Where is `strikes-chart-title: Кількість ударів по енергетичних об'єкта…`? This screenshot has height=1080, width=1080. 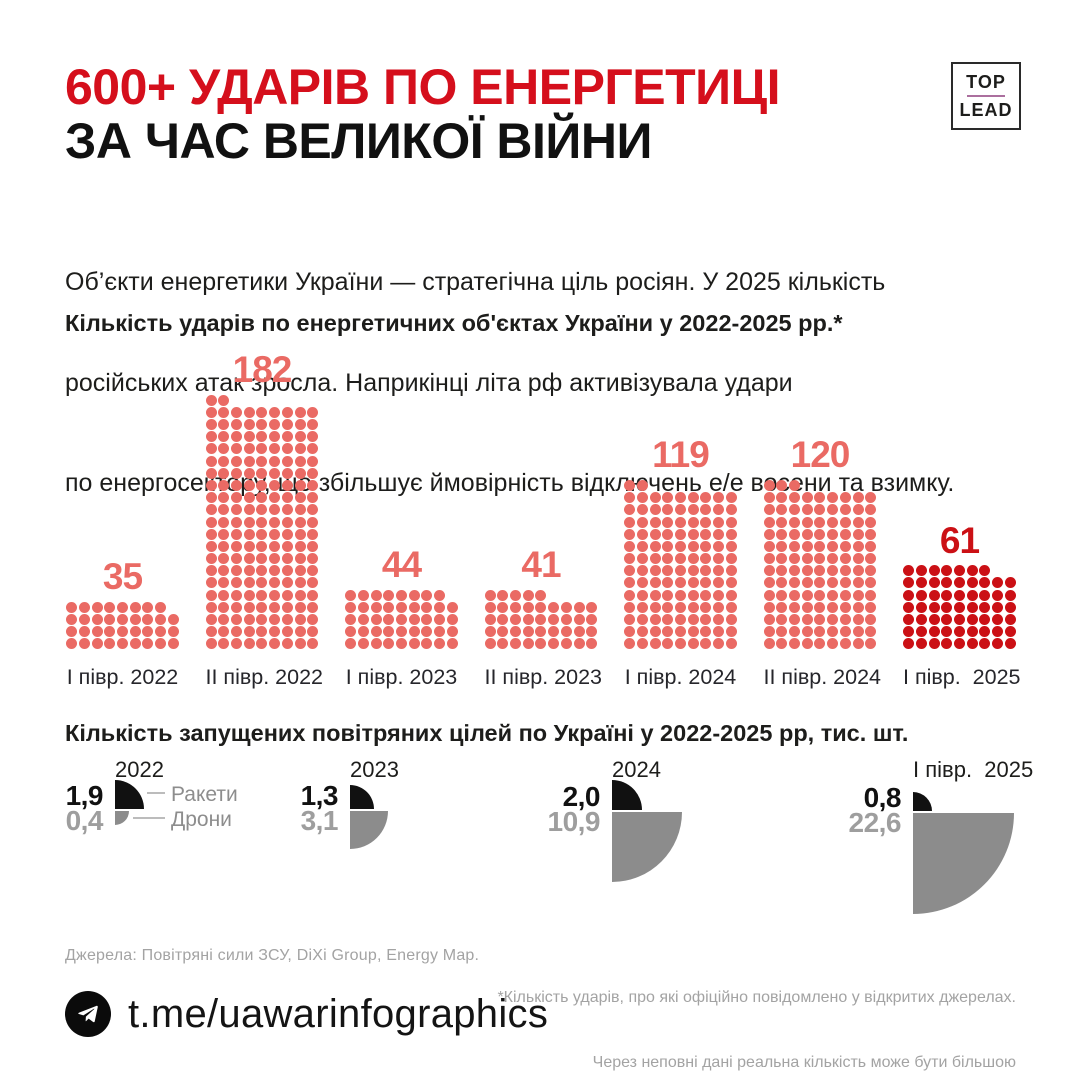 strikes-chart-title: Кількість ударів по енергетичних об'єкта… is located at coordinates (454, 323).